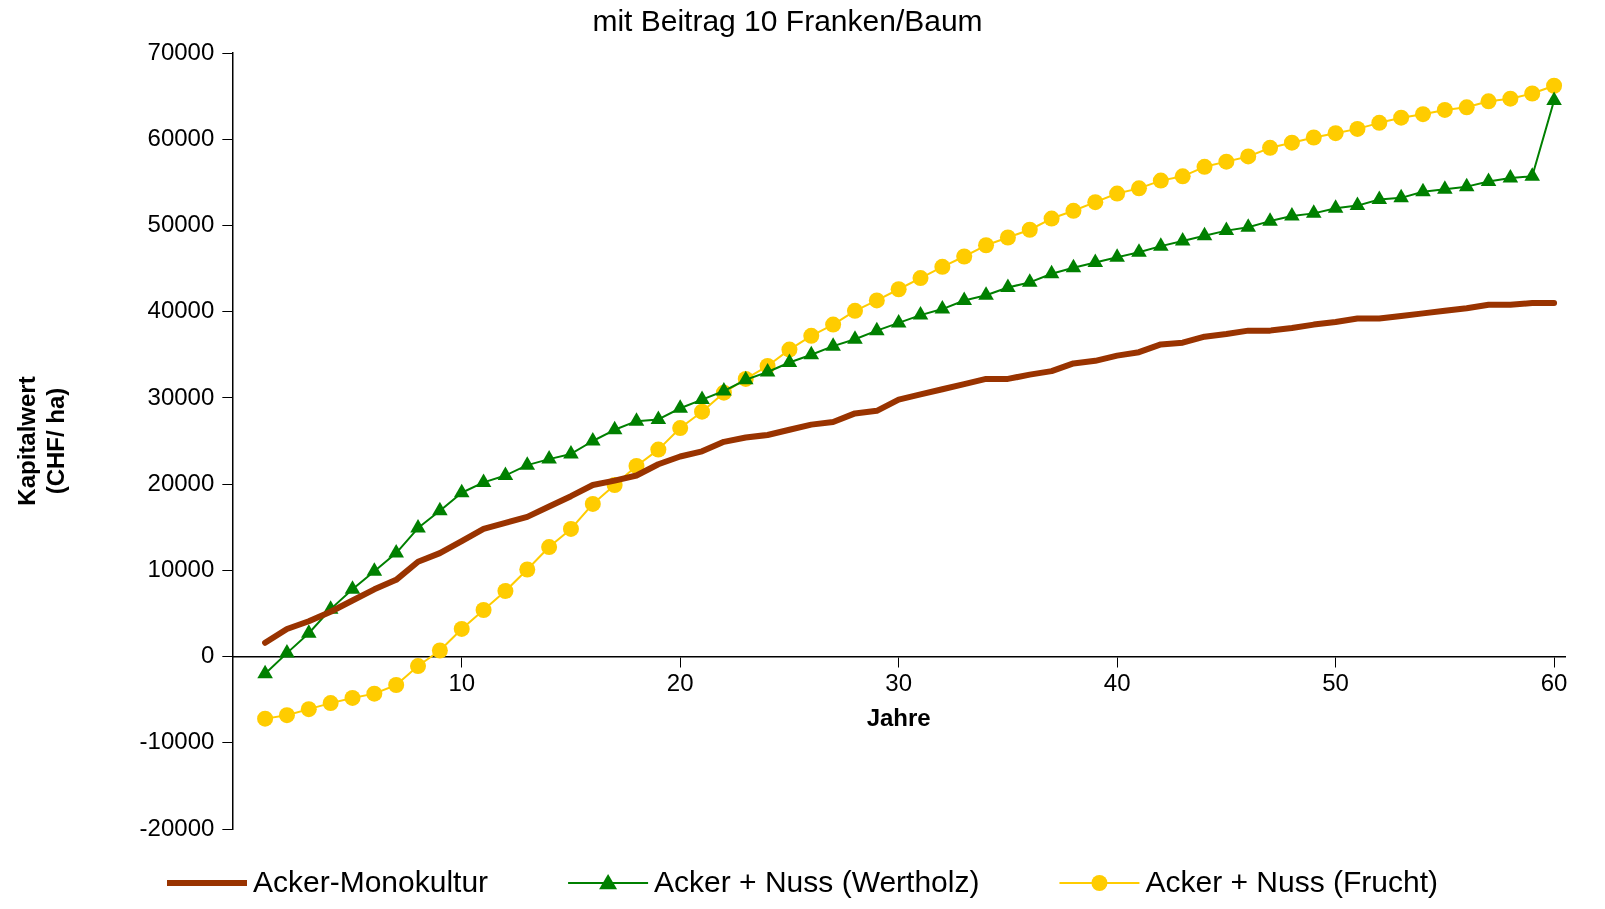 The height and width of the screenshot is (909, 1605). I want to click on y-tick-label: 40000, so click(181, 310).